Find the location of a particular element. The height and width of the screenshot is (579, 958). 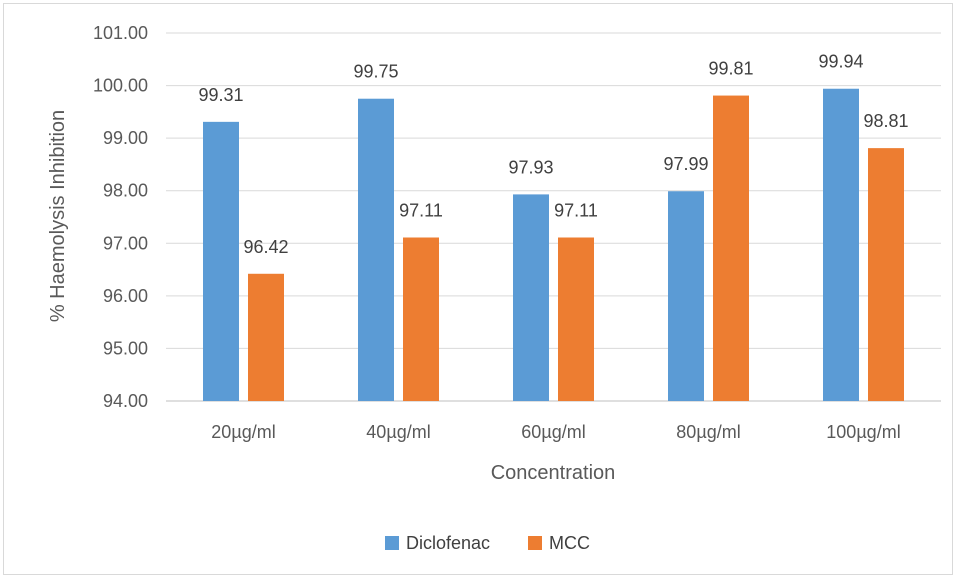

data-label: 97.93 is located at coordinates (530, 167).